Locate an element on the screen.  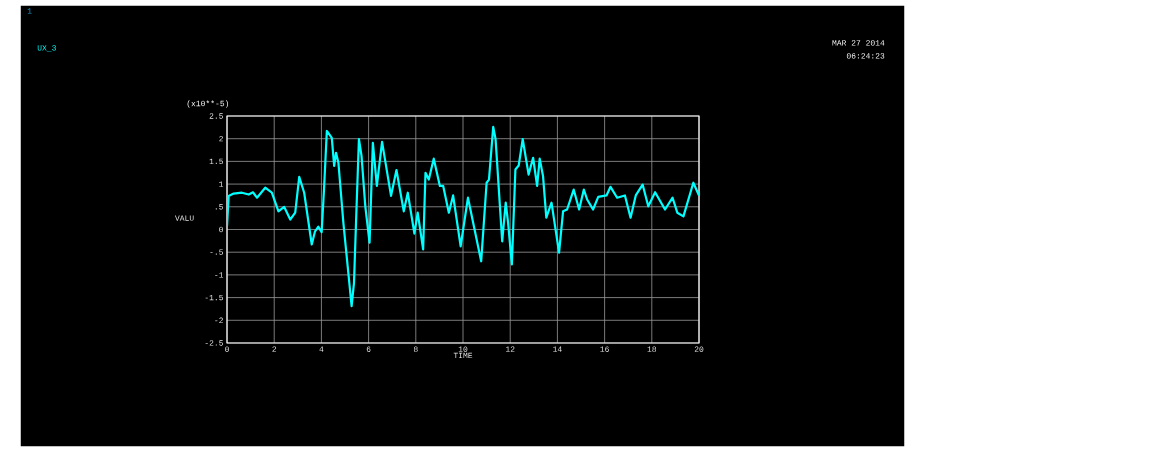
x-tick-label: 4 is located at coordinates (321, 349).